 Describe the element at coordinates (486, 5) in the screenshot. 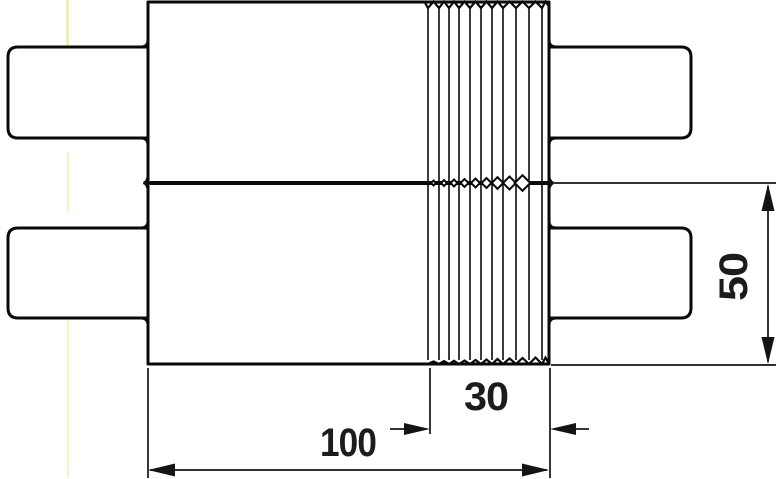

I see `knurl-top-zigzag-edge` at that location.